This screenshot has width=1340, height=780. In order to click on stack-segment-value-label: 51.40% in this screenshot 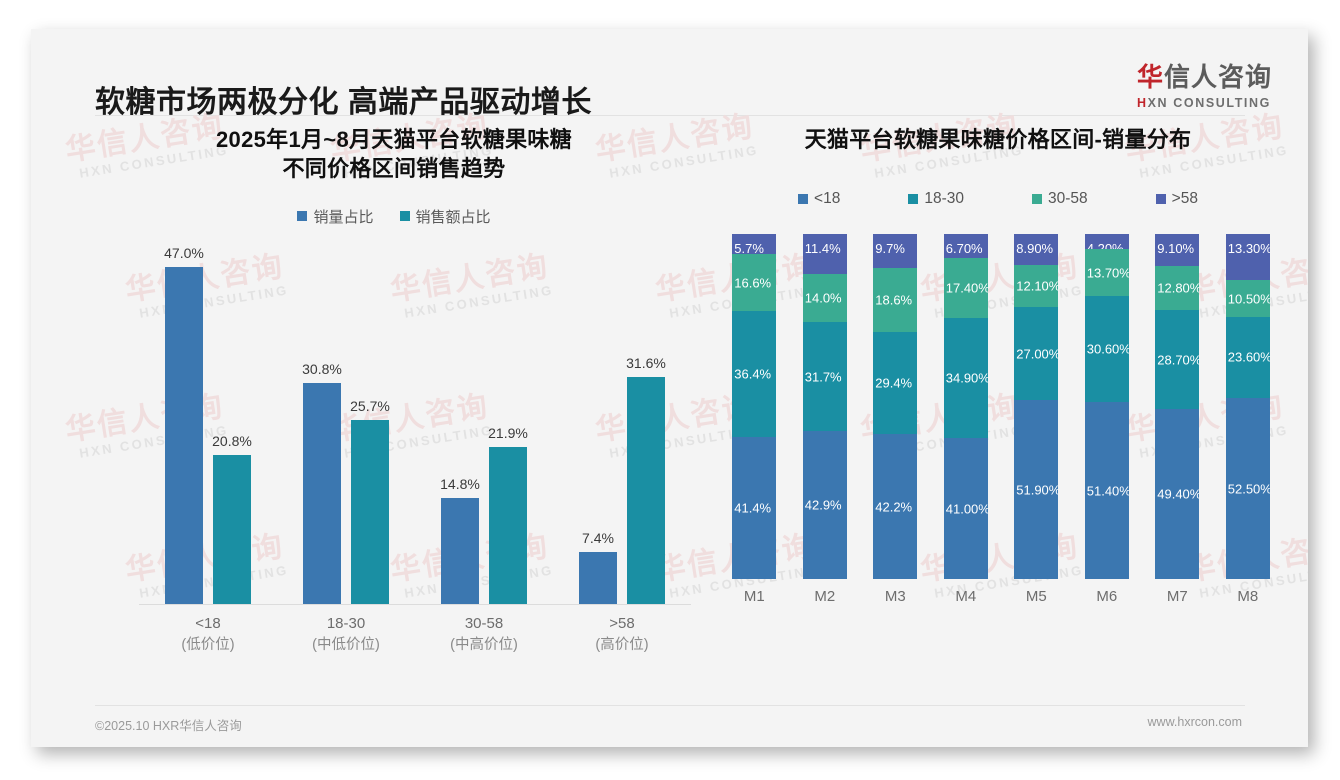, I will do `click(1107, 491)`.